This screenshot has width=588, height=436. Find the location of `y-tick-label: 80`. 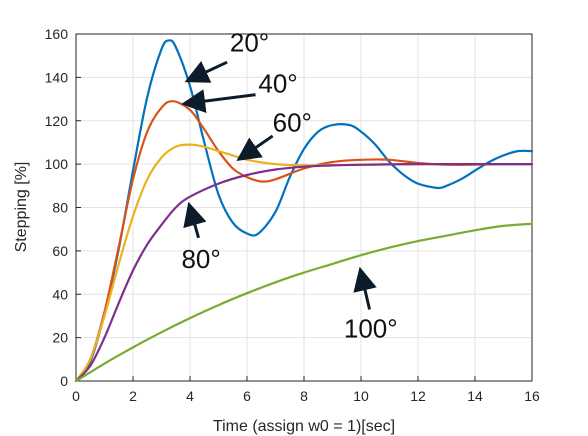

y-tick-label: 80 is located at coordinates (60, 208).